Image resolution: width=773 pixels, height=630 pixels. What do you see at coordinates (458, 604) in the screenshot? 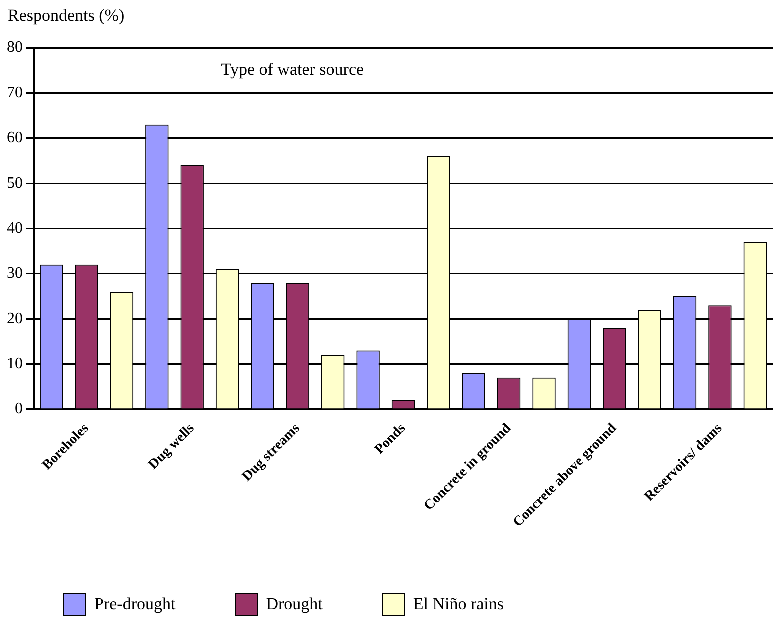
I see `legend-label: El Niño rains` at bounding box center [458, 604].